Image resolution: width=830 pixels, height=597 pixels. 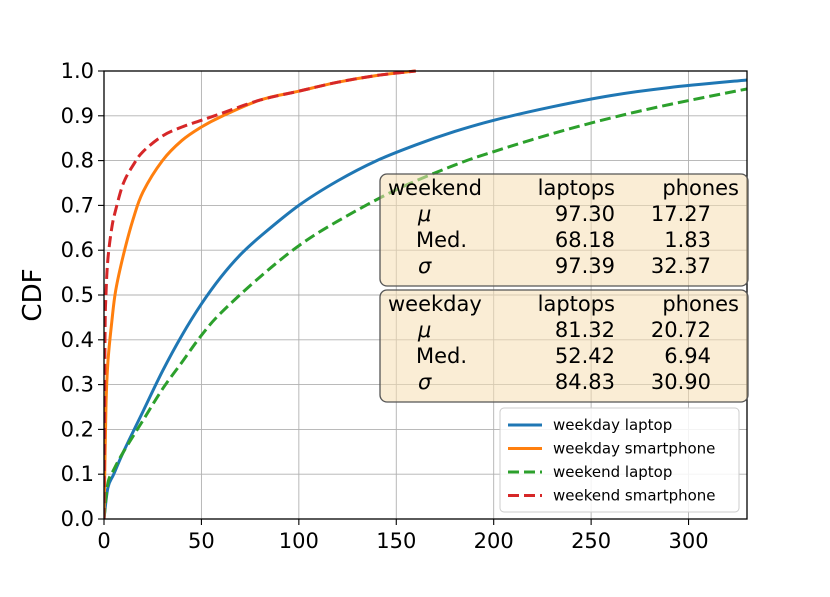 I want to click on stat-value-phones: 6.94, so click(x=687, y=356).